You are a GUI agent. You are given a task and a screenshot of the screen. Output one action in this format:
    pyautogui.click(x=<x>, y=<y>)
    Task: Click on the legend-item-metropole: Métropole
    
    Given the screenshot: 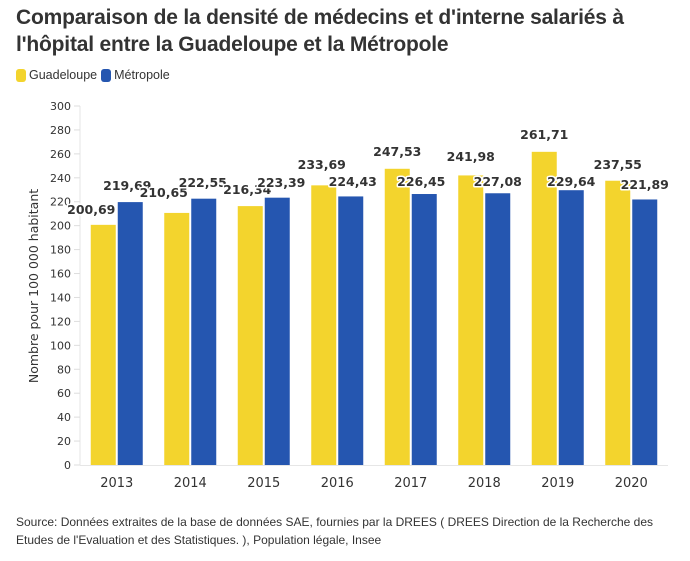 What is the action you would take?
    pyautogui.click(x=135, y=75)
    